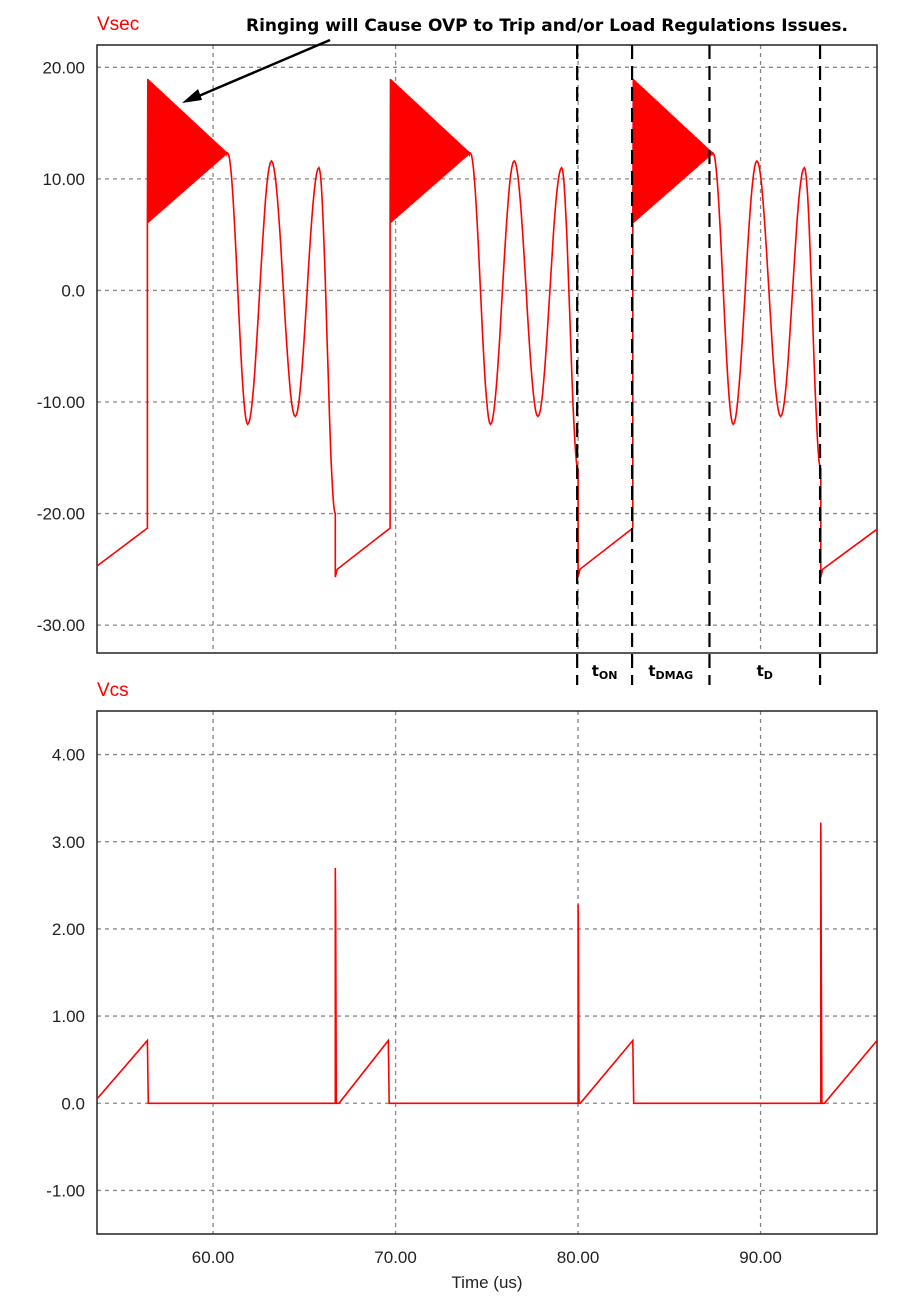 Image resolution: width=902 pixels, height=1305 pixels. I want to click on x-axis-label: Time (us), so click(486, 1282).